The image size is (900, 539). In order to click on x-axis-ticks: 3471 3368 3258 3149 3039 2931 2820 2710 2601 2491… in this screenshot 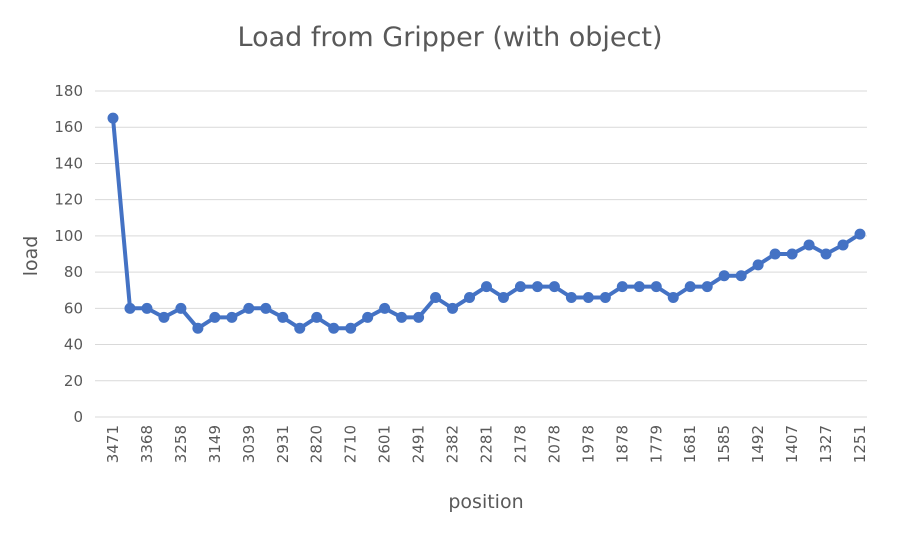, I will do `click(486, 444)`.